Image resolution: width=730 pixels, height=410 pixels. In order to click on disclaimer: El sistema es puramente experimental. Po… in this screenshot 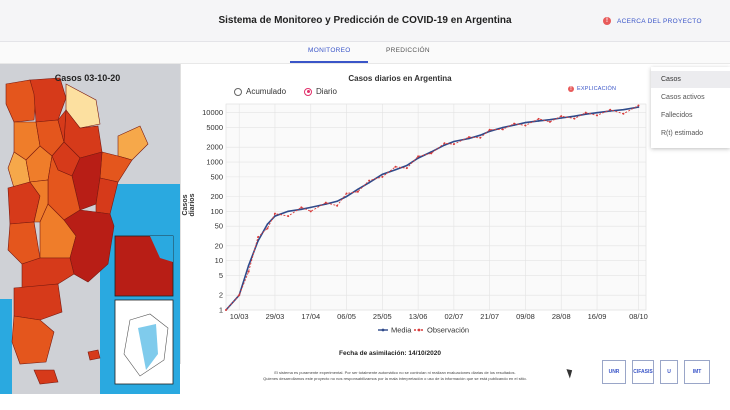, I will do `click(395, 376)`.